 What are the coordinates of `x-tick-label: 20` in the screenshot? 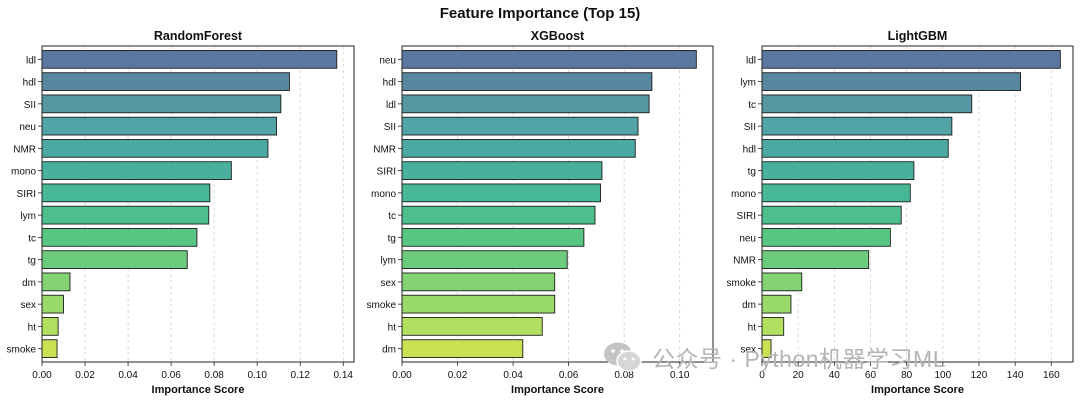 It's located at (799, 375).